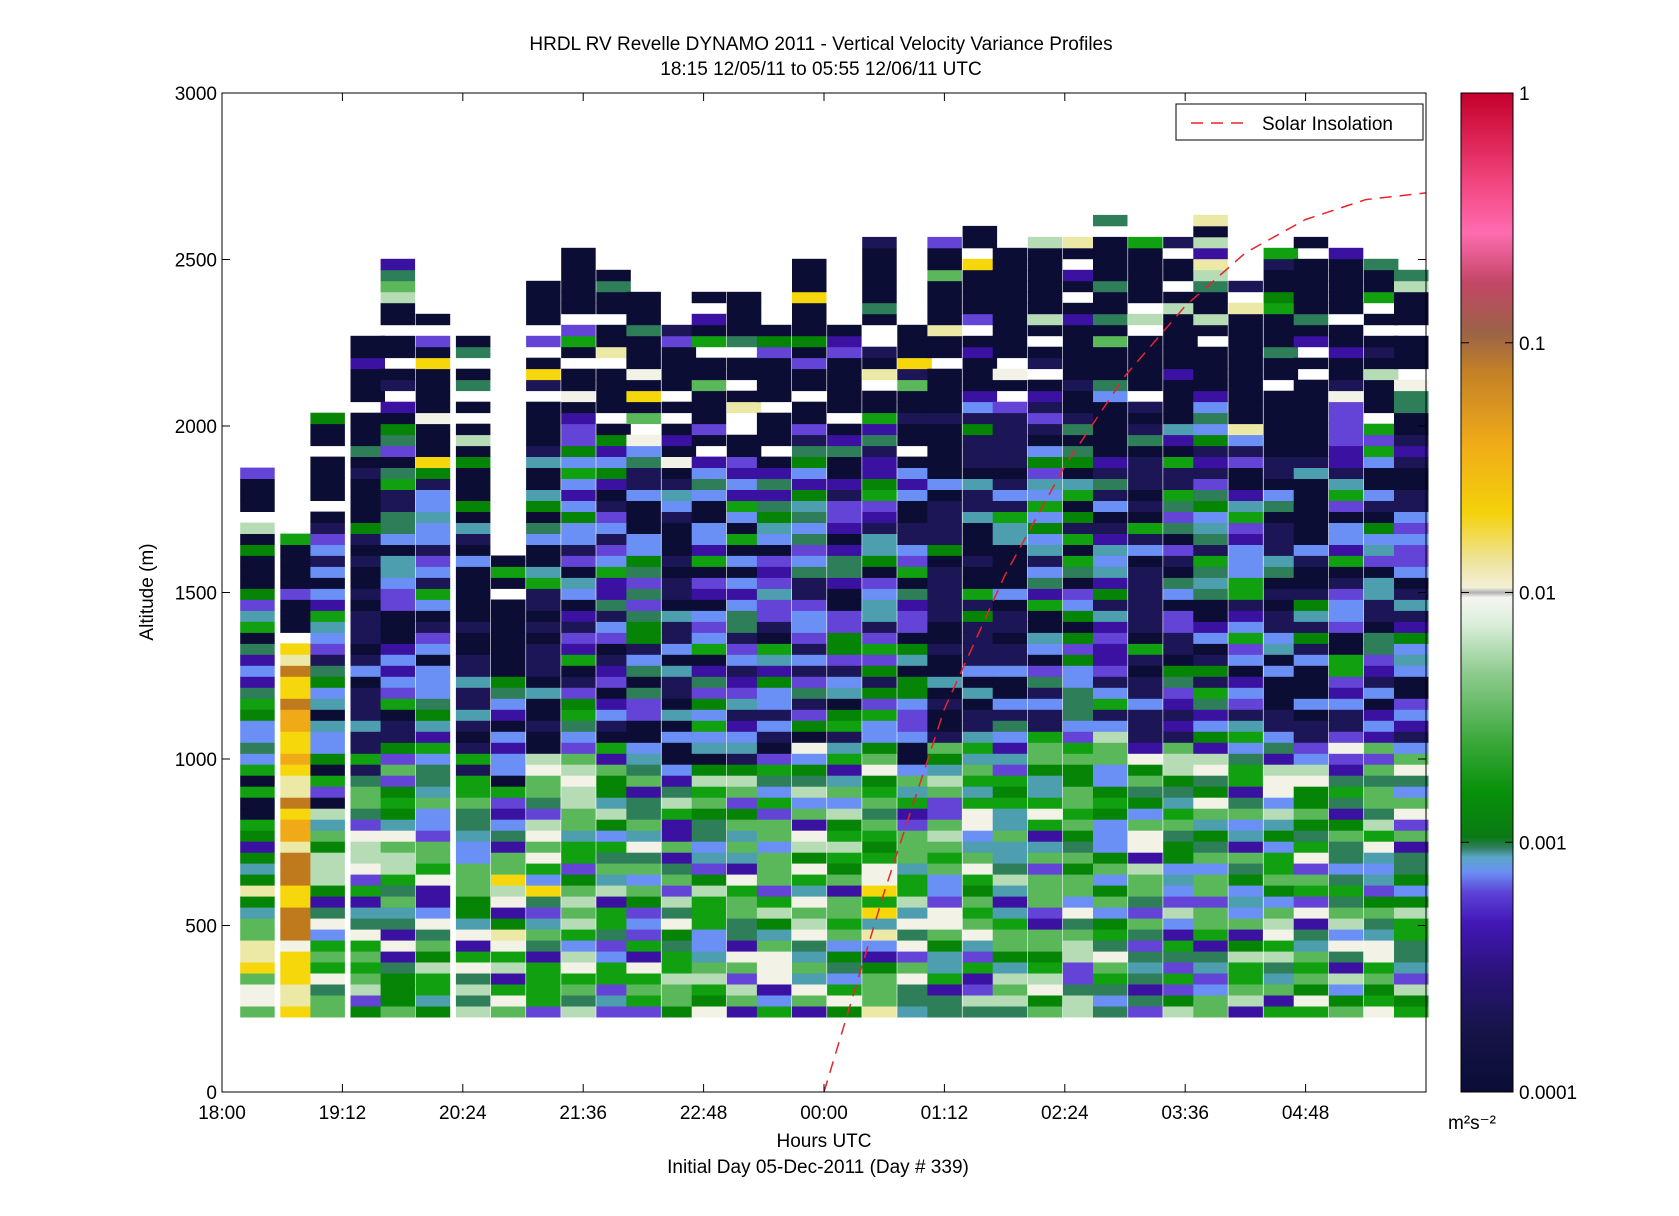 The width and height of the screenshot is (1679, 1216). What do you see at coordinates (583, 1113) in the screenshot?
I see `x-tick-label: 21:36` at bounding box center [583, 1113].